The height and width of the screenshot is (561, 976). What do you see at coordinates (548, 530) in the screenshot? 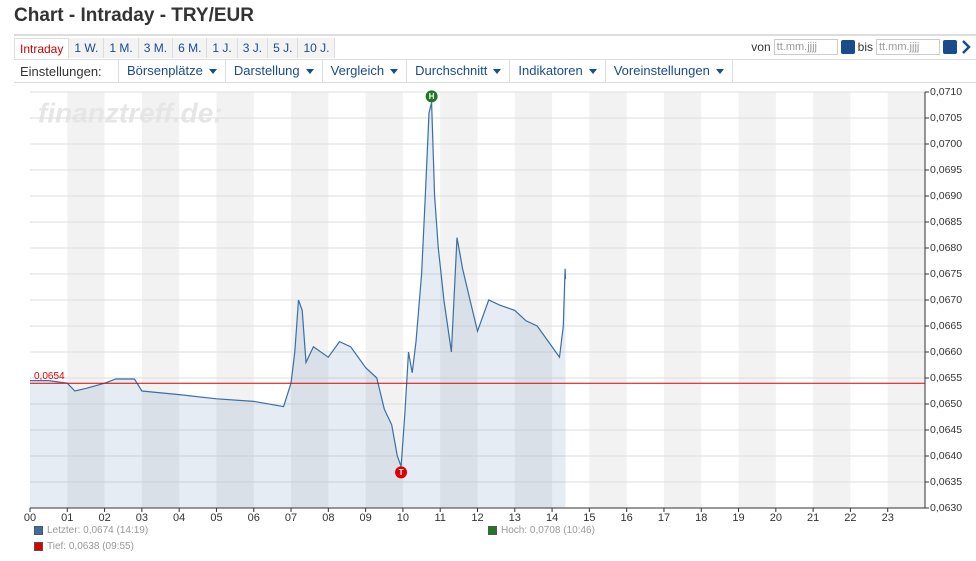
I see `legend-text: Hoch: 0,0708 (10:46)` at bounding box center [548, 530].